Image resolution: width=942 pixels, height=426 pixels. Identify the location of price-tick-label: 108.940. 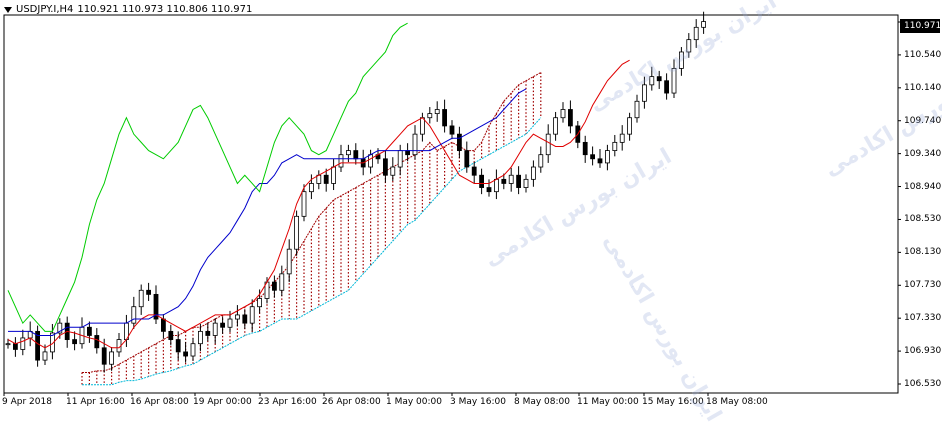
(923, 186).